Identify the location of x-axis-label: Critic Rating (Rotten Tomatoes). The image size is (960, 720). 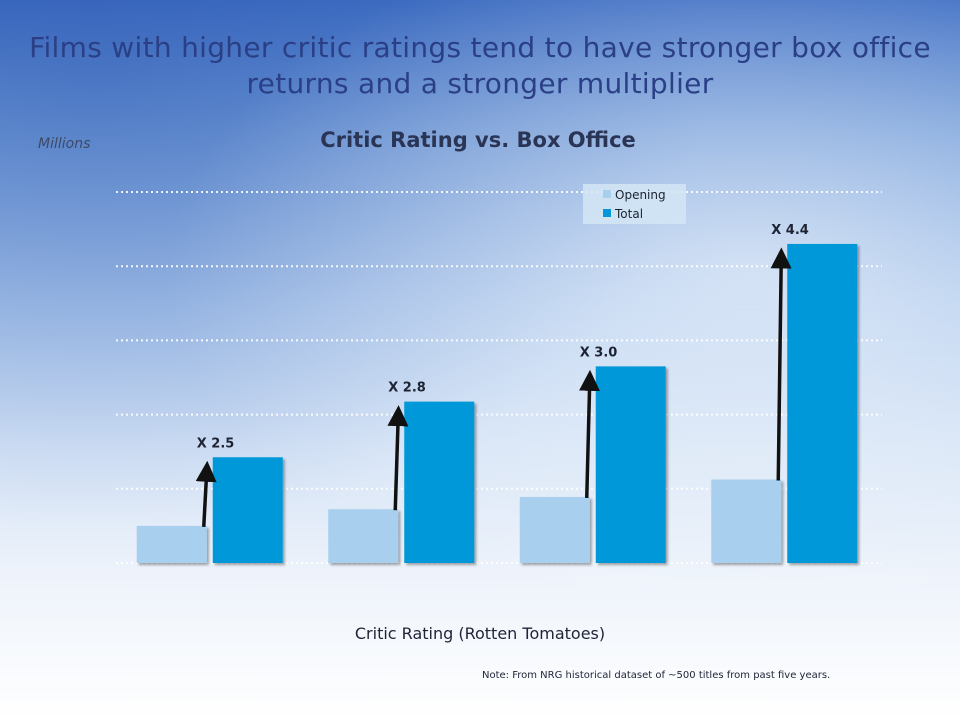
(480, 633).